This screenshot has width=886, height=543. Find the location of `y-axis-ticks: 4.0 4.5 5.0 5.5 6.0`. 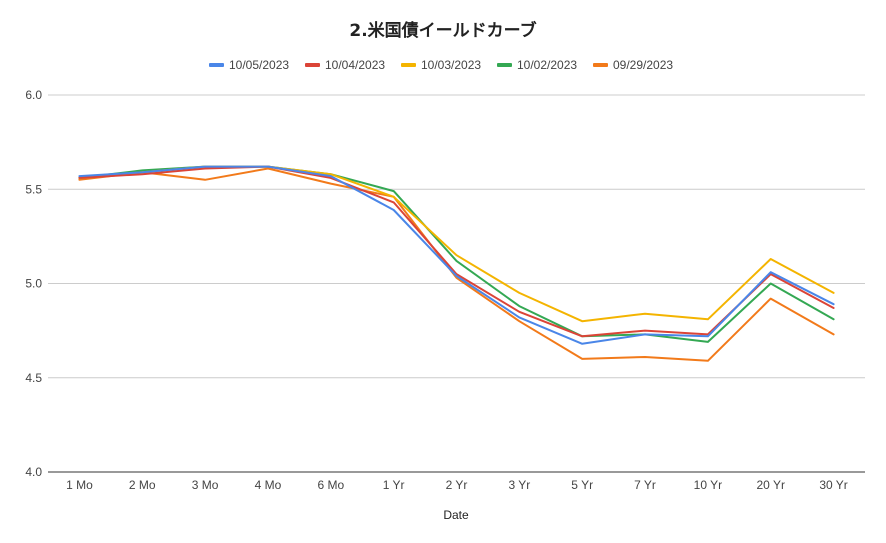

y-axis-ticks: 4.0 4.5 5.0 5.5 6.0 is located at coordinates (33, 283).